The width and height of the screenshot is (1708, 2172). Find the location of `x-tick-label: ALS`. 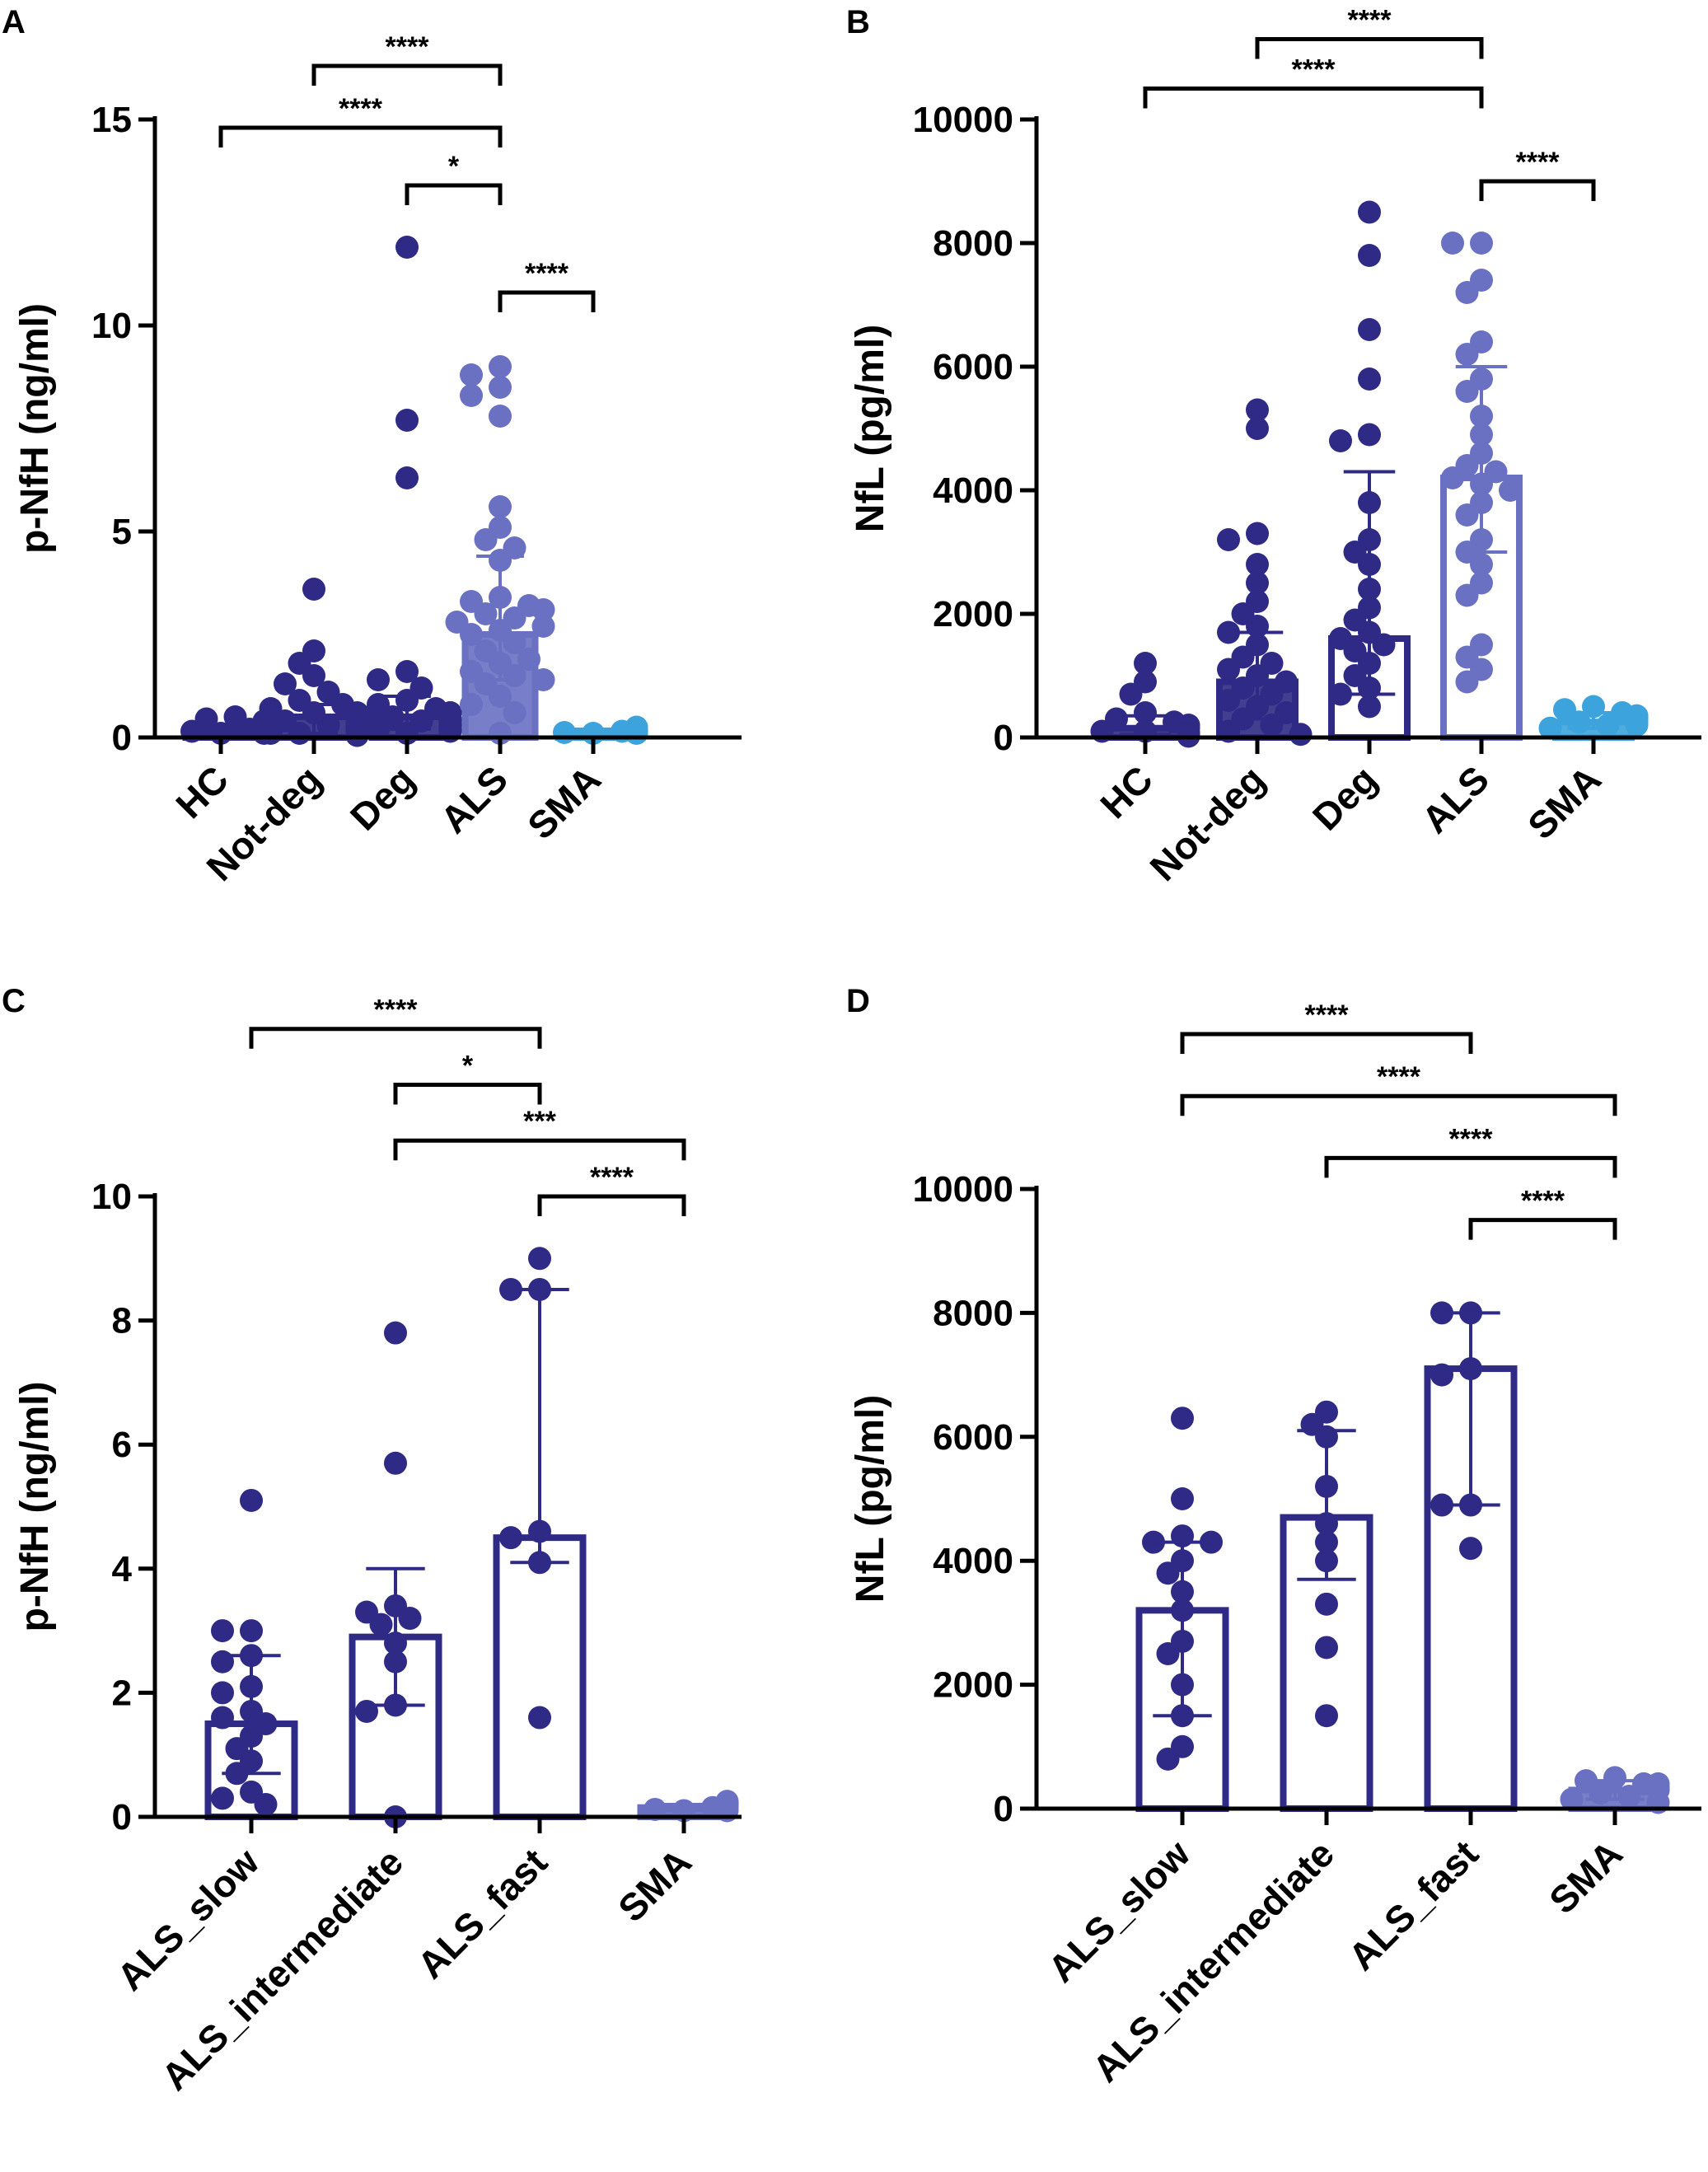

x-tick-label: ALS is located at coordinates (1455, 799).